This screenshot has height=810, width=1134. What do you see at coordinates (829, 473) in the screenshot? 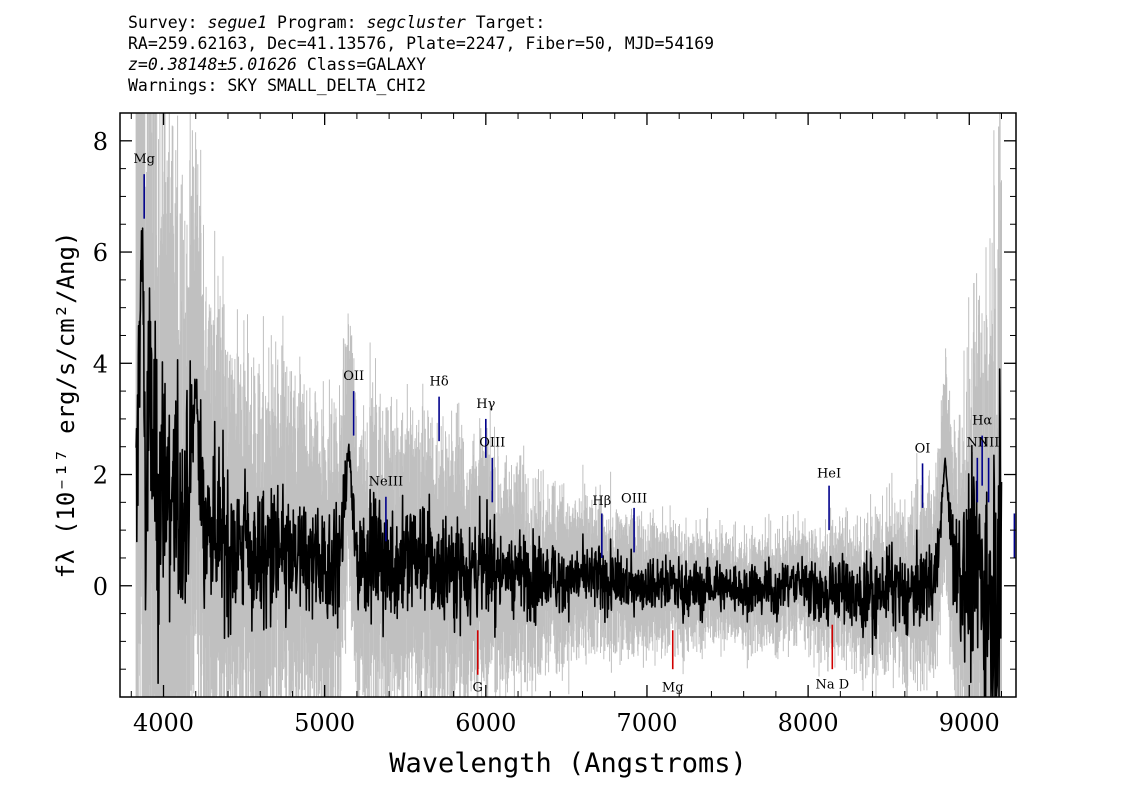
I see `marker-label-8: HeI` at bounding box center [829, 473].